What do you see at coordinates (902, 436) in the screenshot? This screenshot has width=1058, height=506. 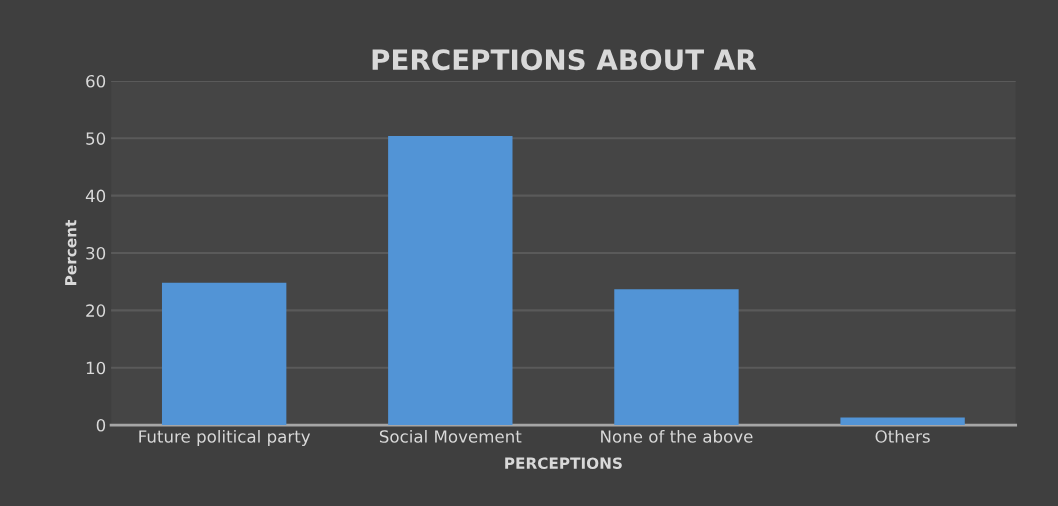 I see `x-tick-label: Others` at bounding box center [902, 436].